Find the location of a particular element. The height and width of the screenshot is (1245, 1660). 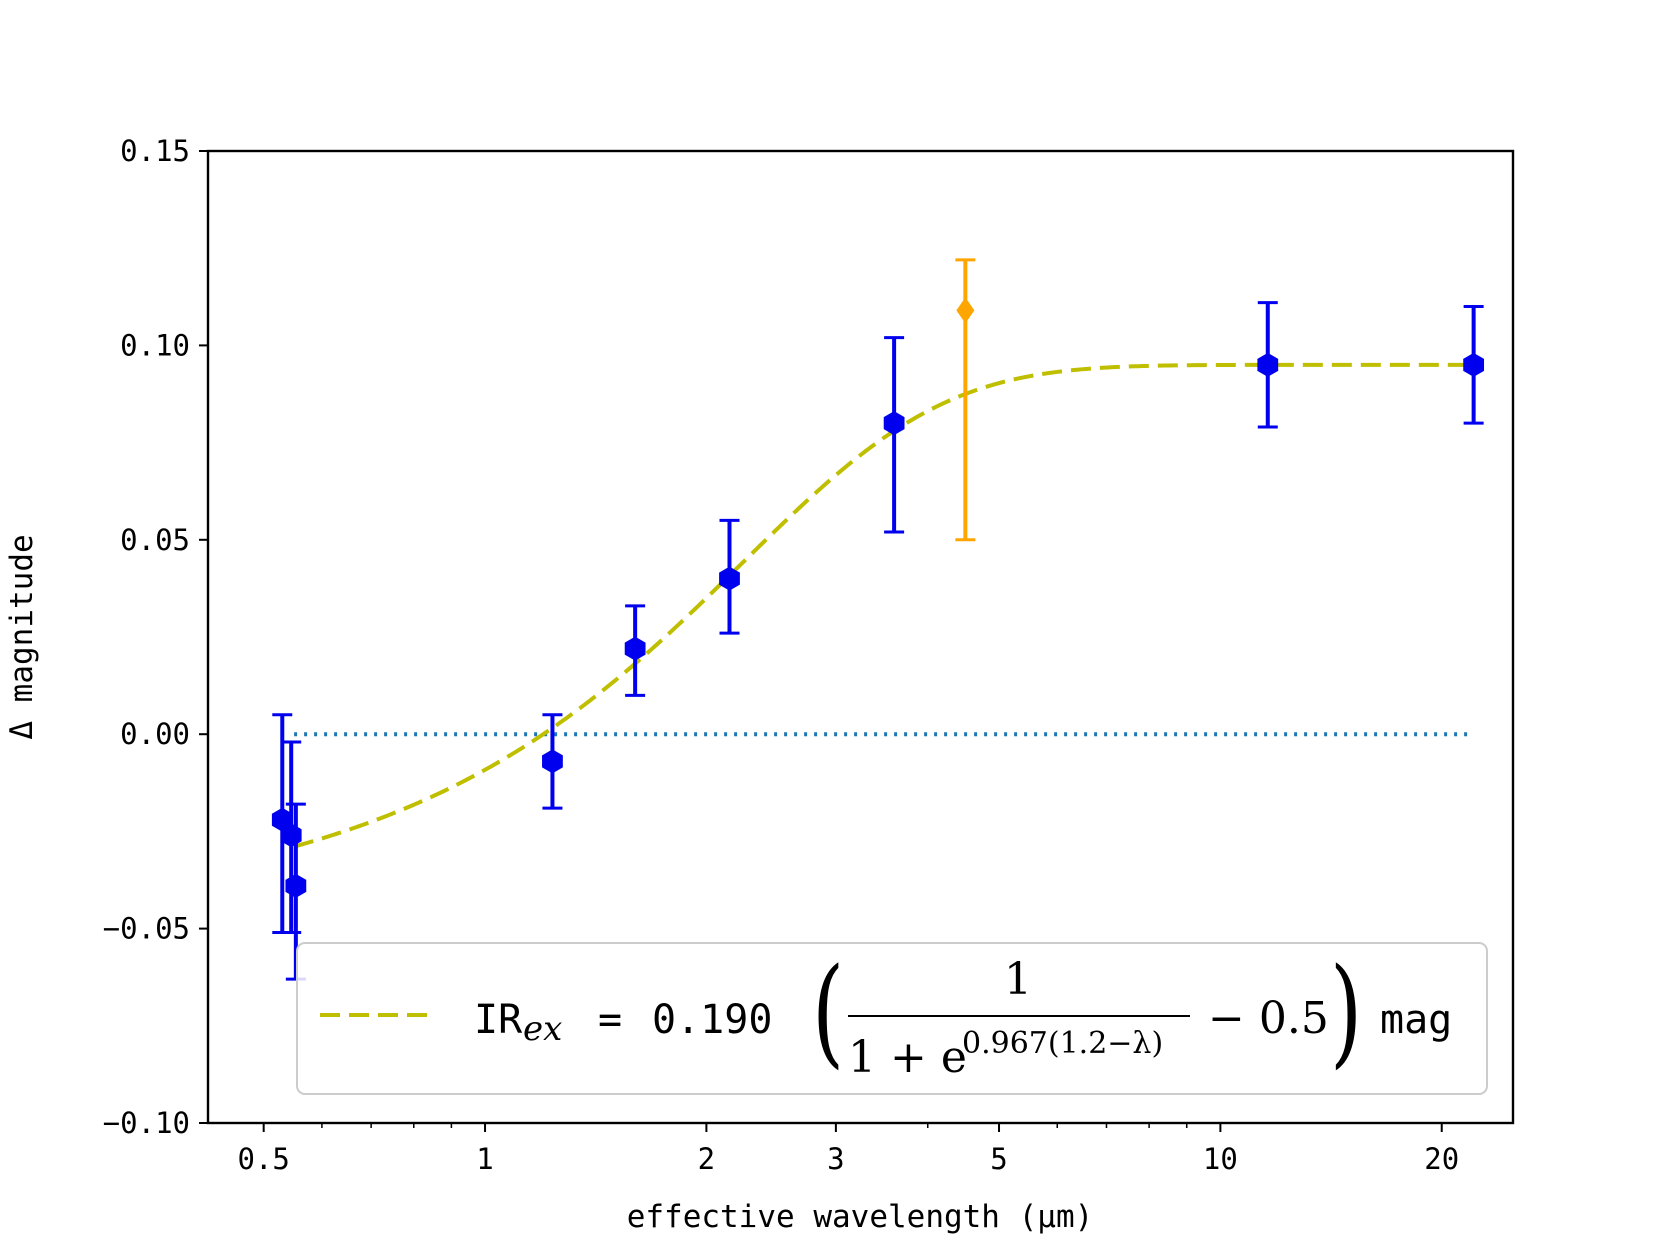

legend-left-paren: ( is located at coordinates (828, 1012).